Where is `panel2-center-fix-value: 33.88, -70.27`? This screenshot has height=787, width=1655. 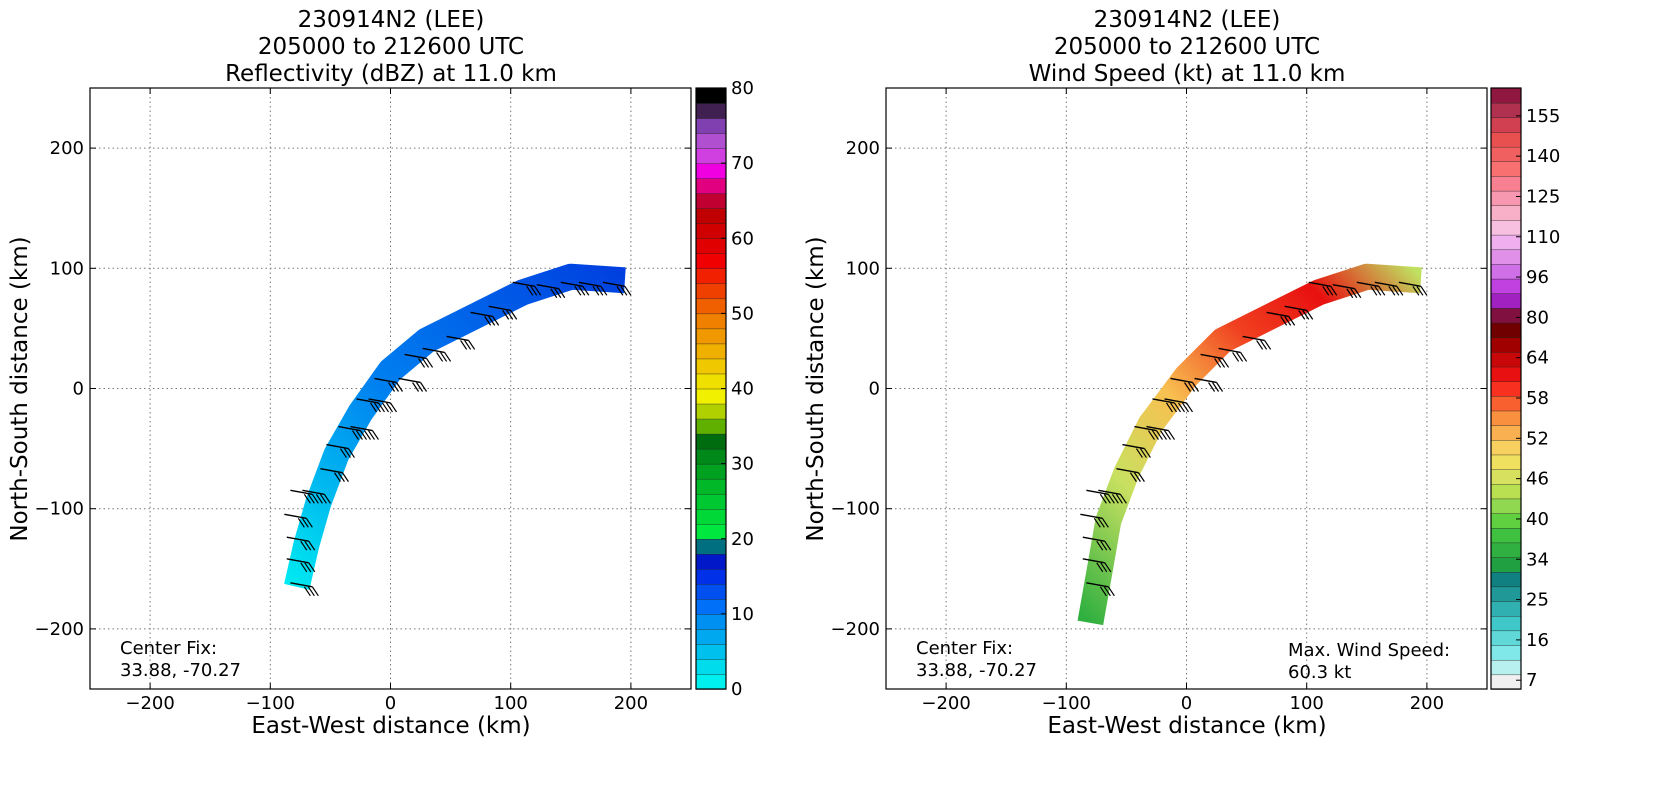
panel2-center-fix-value: 33.88, -70.27 is located at coordinates (976, 670).